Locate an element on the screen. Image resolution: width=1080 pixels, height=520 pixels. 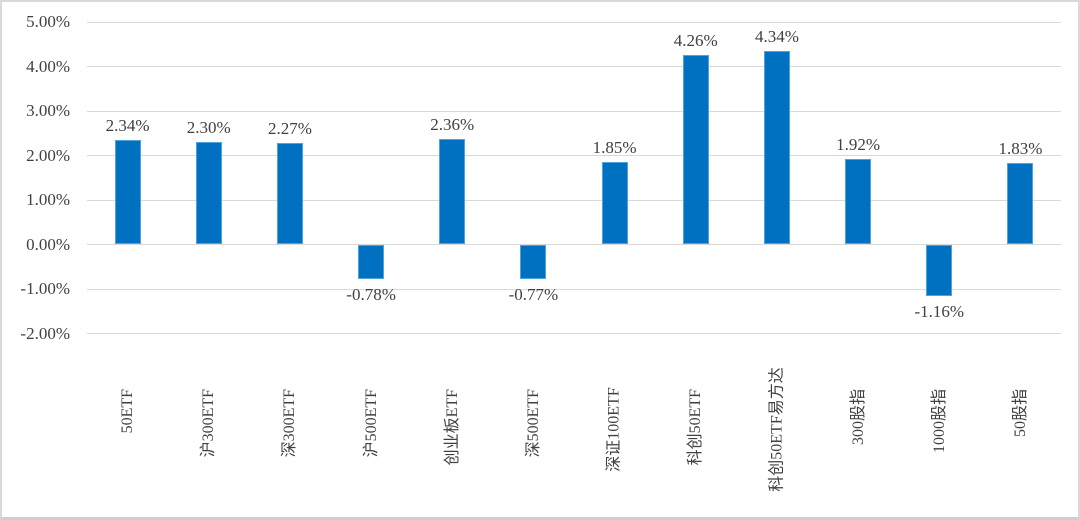
x-axis-category-label: 深证100ETF is located at coordinates (615, 429).